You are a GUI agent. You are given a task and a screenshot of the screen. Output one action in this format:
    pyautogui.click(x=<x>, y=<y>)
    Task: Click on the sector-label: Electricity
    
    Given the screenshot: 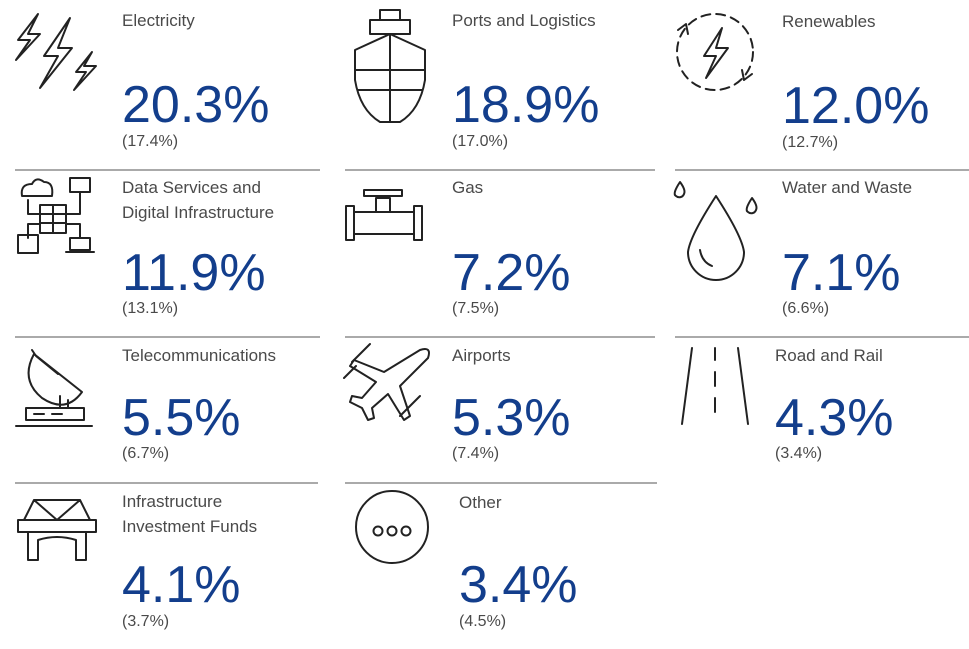 What is the action you would take?
    pyautogui.click(x=158, y=20)
    